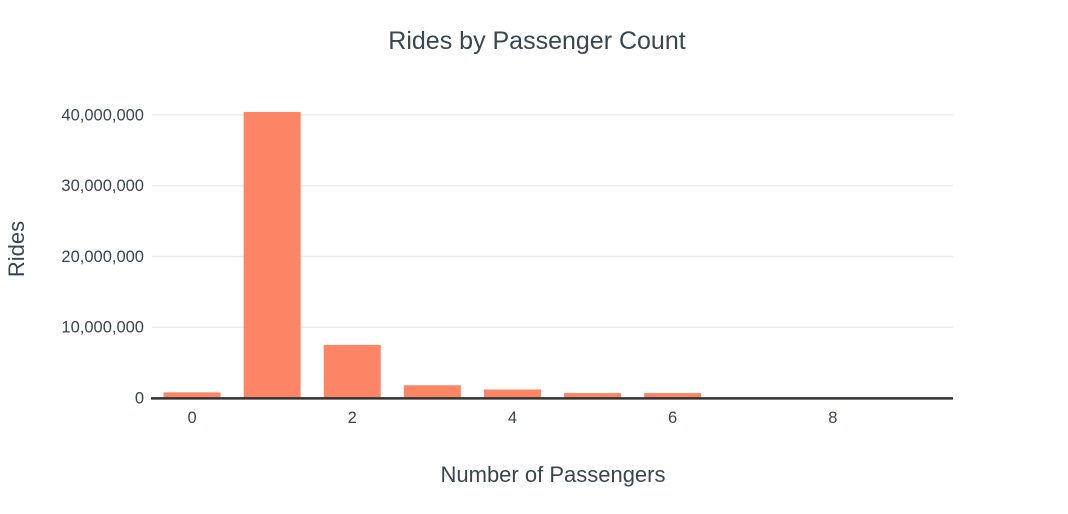 The image size is (1068, 514). What do you see at coordinates (139, 399) in the screenshot?
I see `y-tick-label: 0` at bounding box center [139, 399].